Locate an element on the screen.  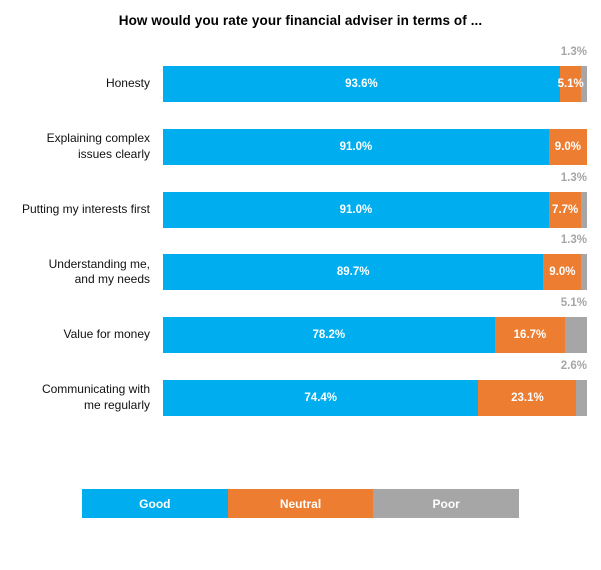
neutral-value-label: 23.1% is located at coordinates (527, 398).